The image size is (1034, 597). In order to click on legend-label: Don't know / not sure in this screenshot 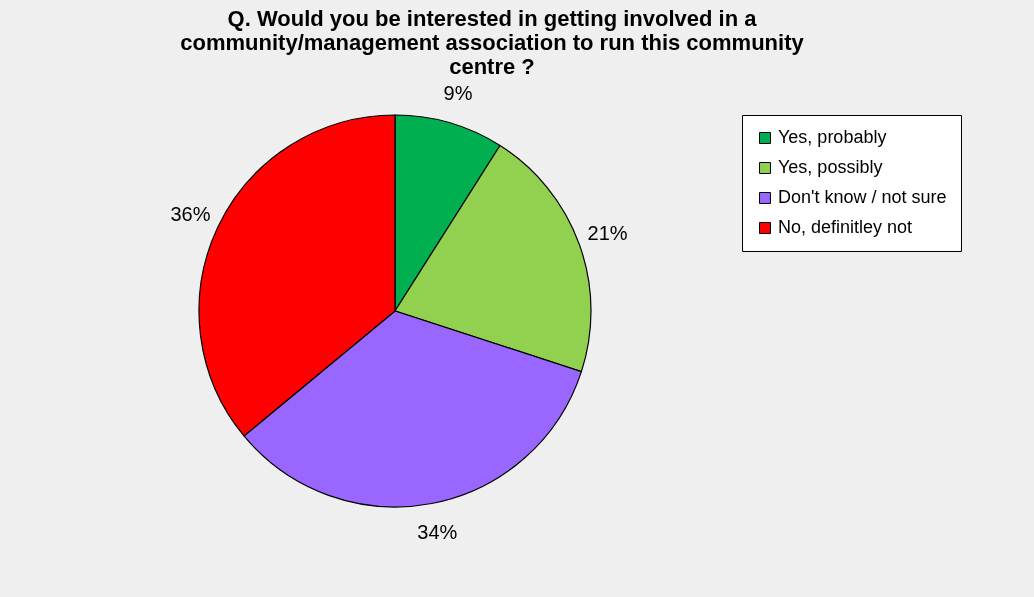, I will do `click(862, 197)`.